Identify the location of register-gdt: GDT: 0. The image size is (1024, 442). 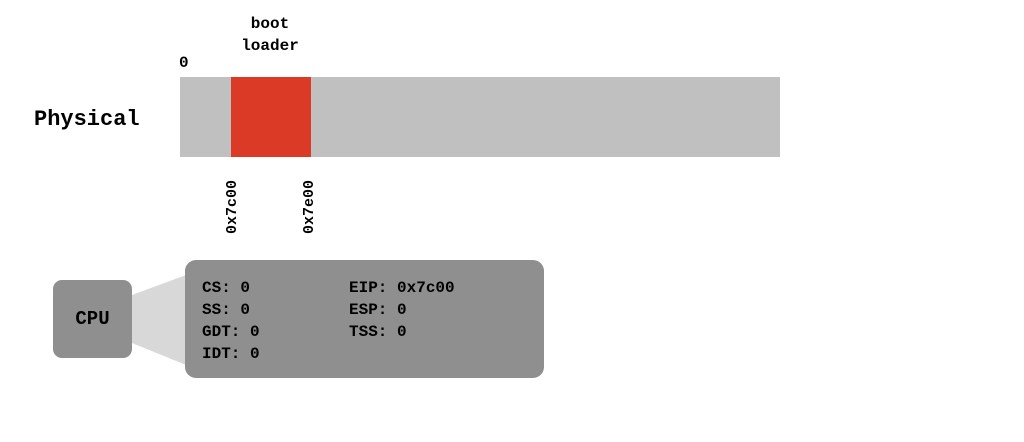
(231, 332).